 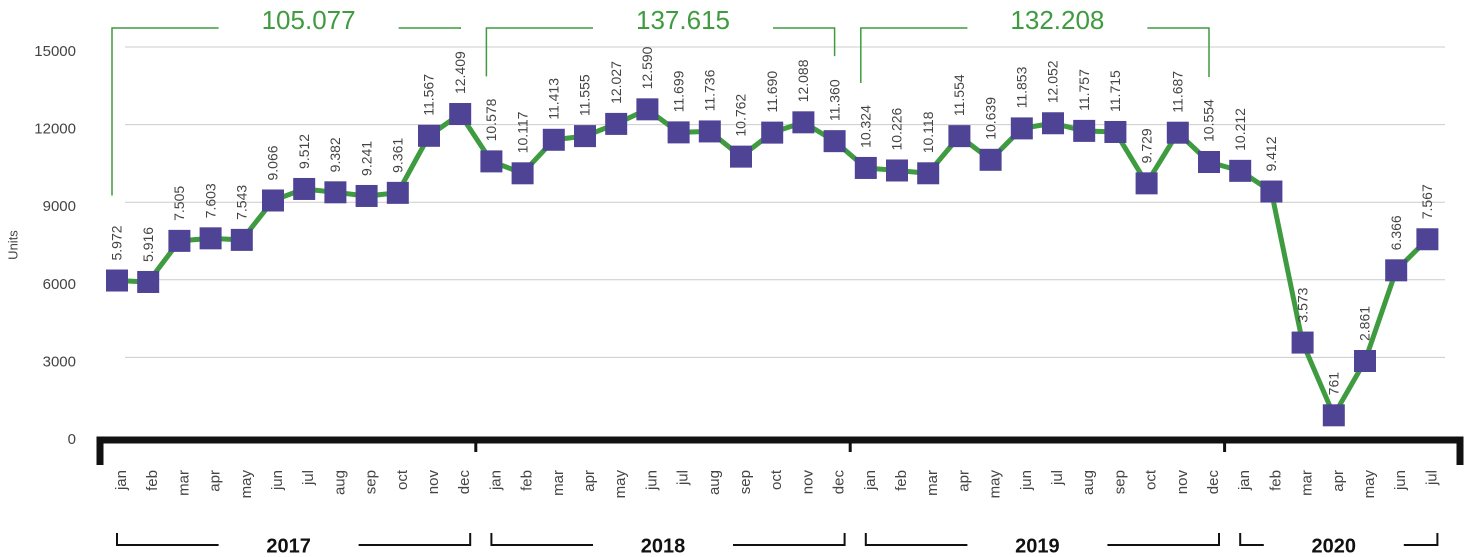 What do you see at coordinates (1365, 323) in the screenshot?
I see `data-label: 2.861` at bounding box center [1365, 323].